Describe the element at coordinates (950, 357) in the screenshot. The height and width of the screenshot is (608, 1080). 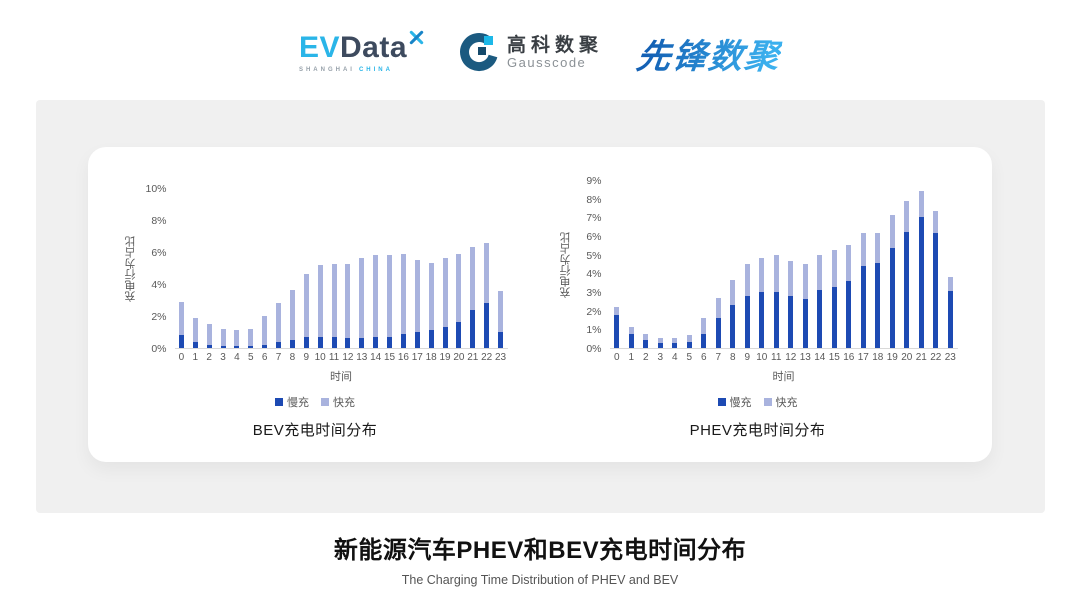
I see `x-tick-label: 23` at that location.